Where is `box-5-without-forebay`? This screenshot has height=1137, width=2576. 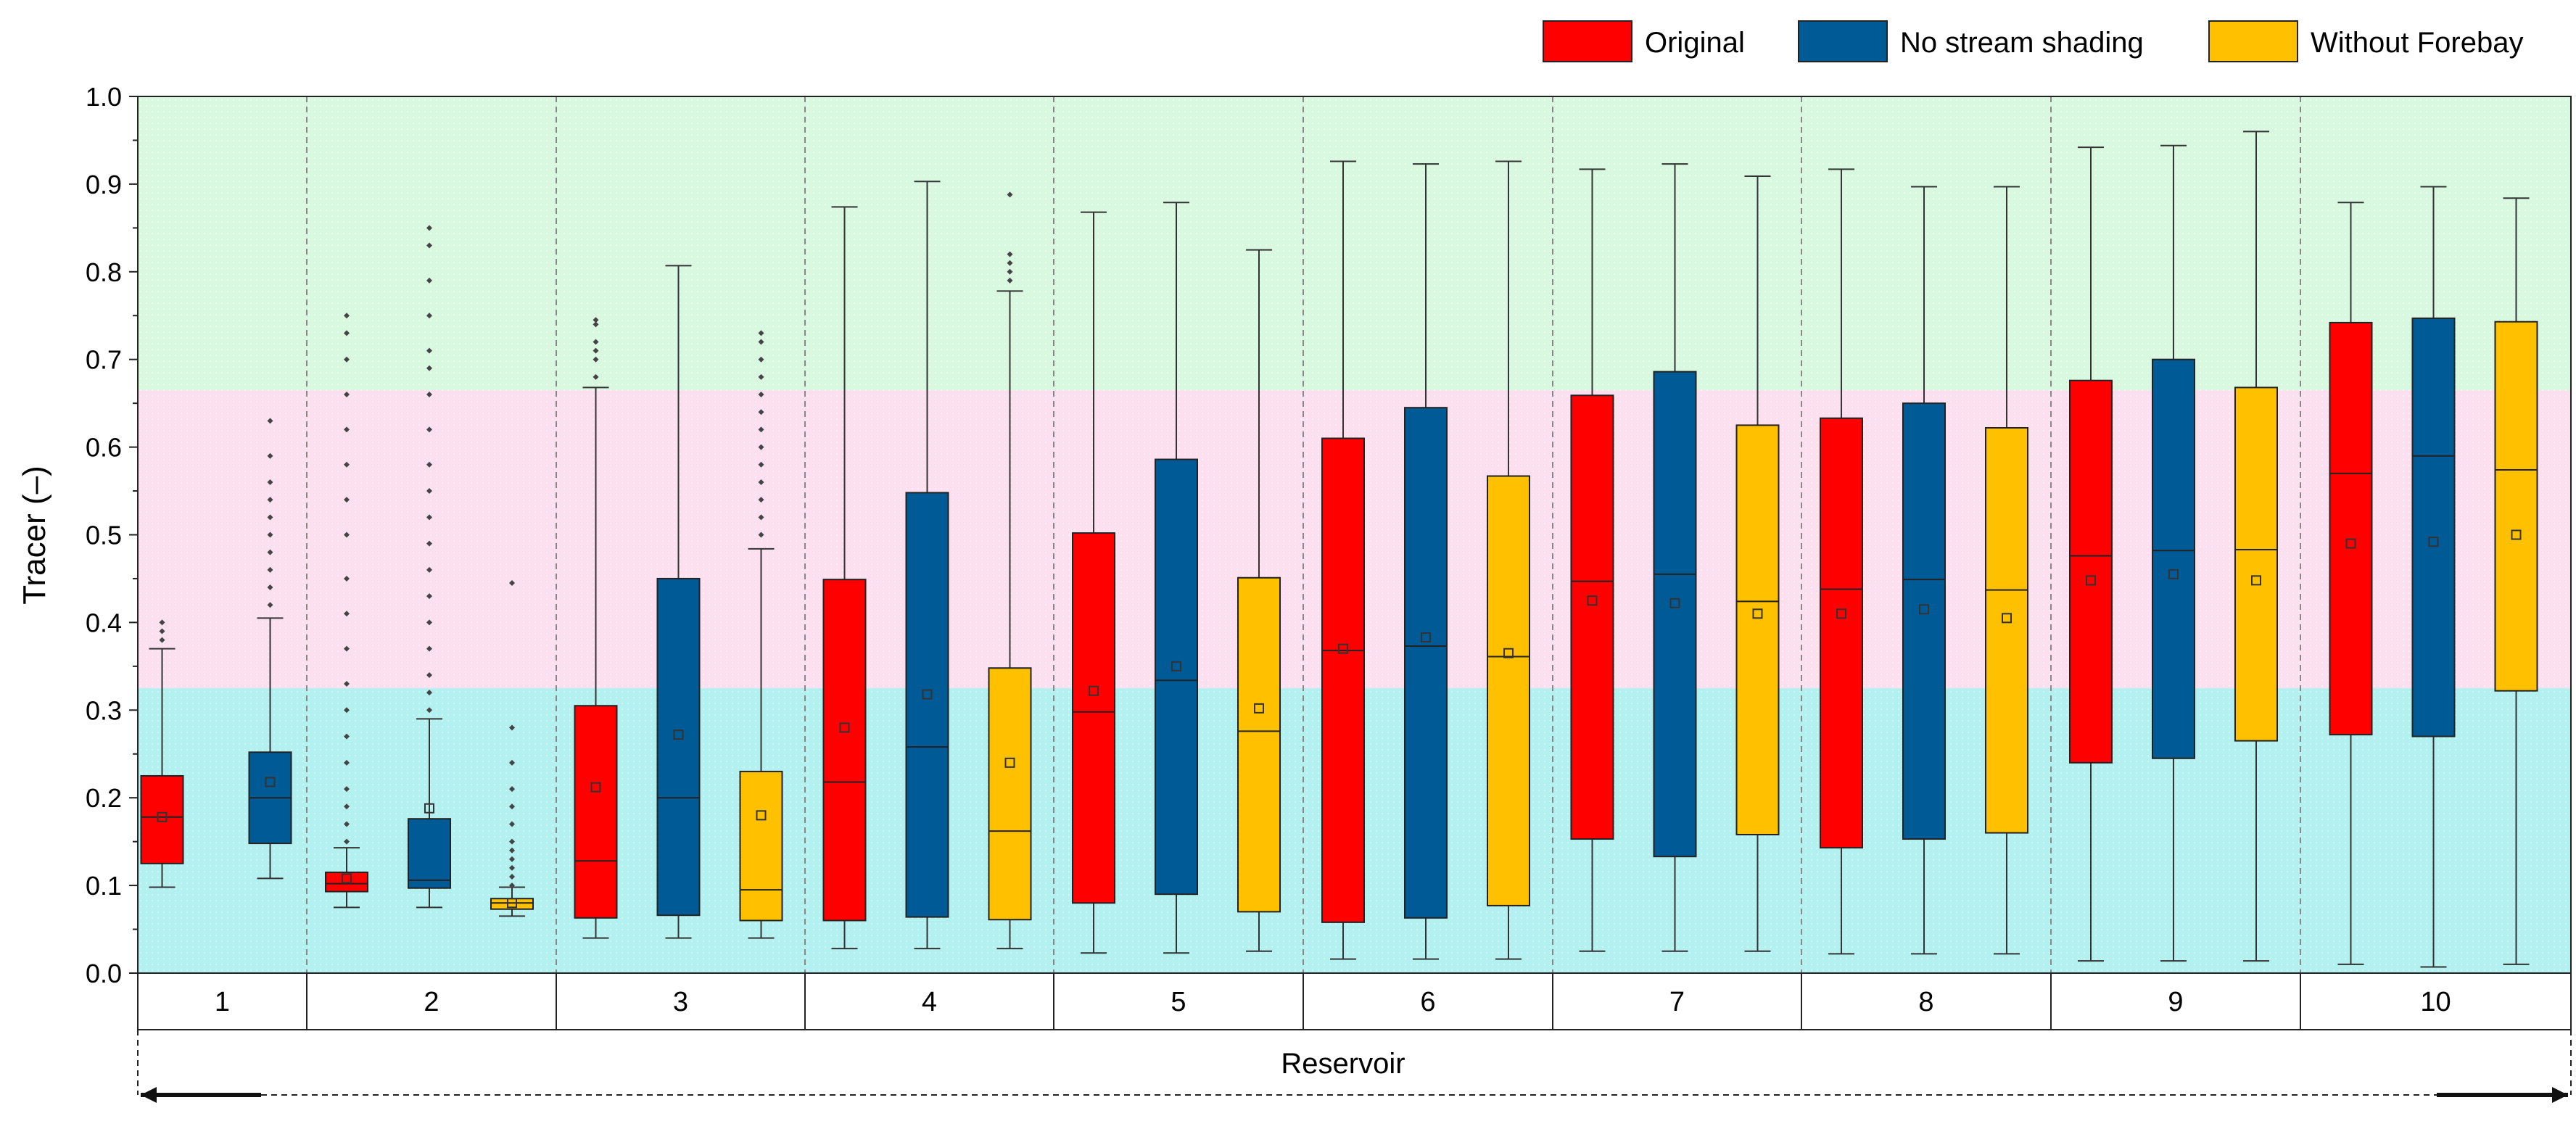 box-5-without-forebay is located at coordinates (1259, 600).